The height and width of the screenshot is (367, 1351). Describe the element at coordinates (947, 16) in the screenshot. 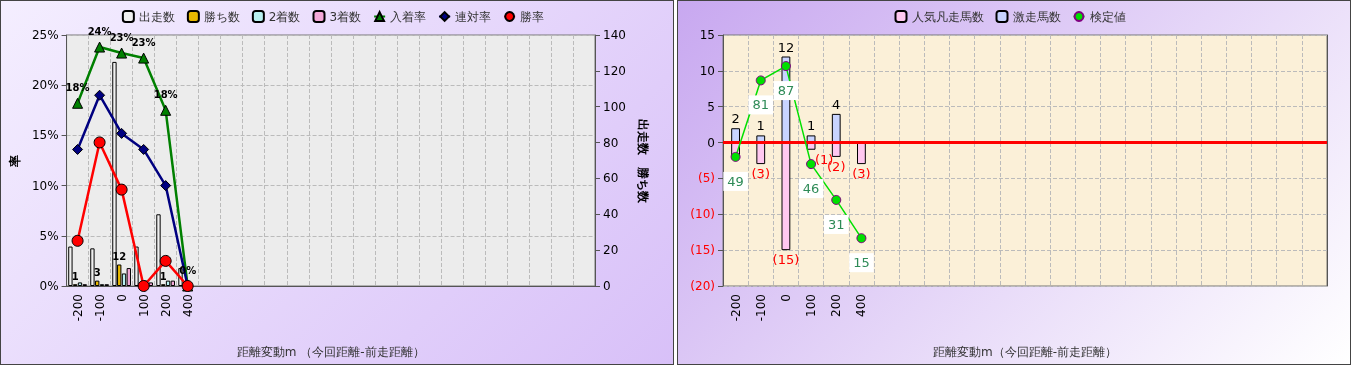

I see `legend-label: 人気凡走馬数` at that location.